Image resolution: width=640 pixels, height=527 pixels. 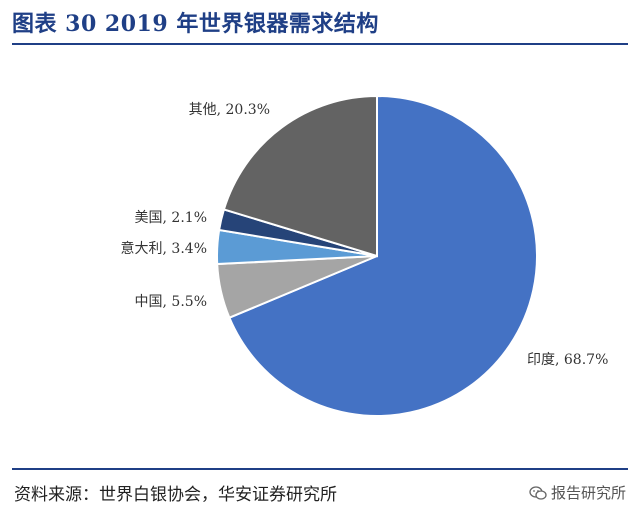 What do you see at coordinates (320, 44) in the screenshot?
I see `title-divider` at bounding box center [320, 44].